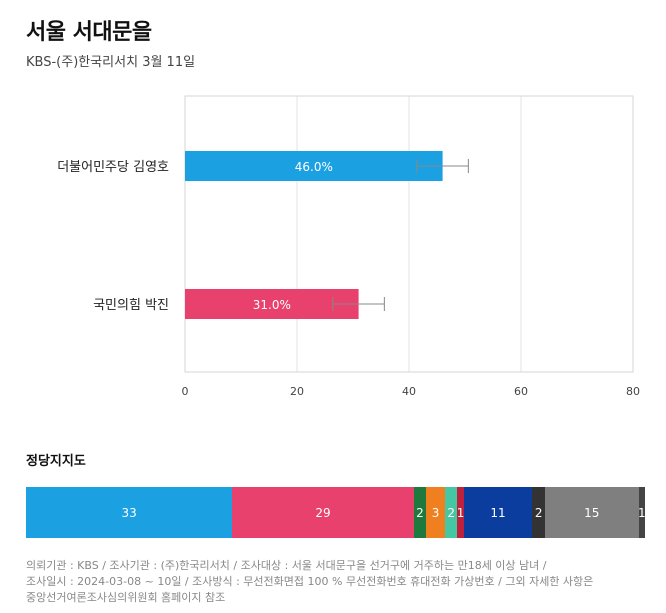 The height and width of the screenshot is (613, 666). Describe the element at coordinates (113, 167) in the screenshot. I see `category-label: 더불어민주당 김영호` at that location.